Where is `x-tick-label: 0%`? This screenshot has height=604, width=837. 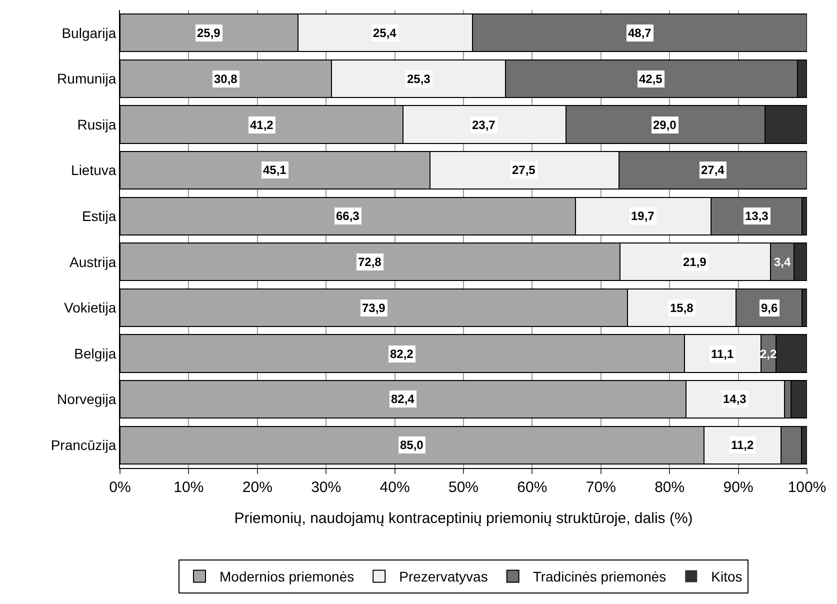
x-tick-label: 0% is located at coordinates (120, 487).